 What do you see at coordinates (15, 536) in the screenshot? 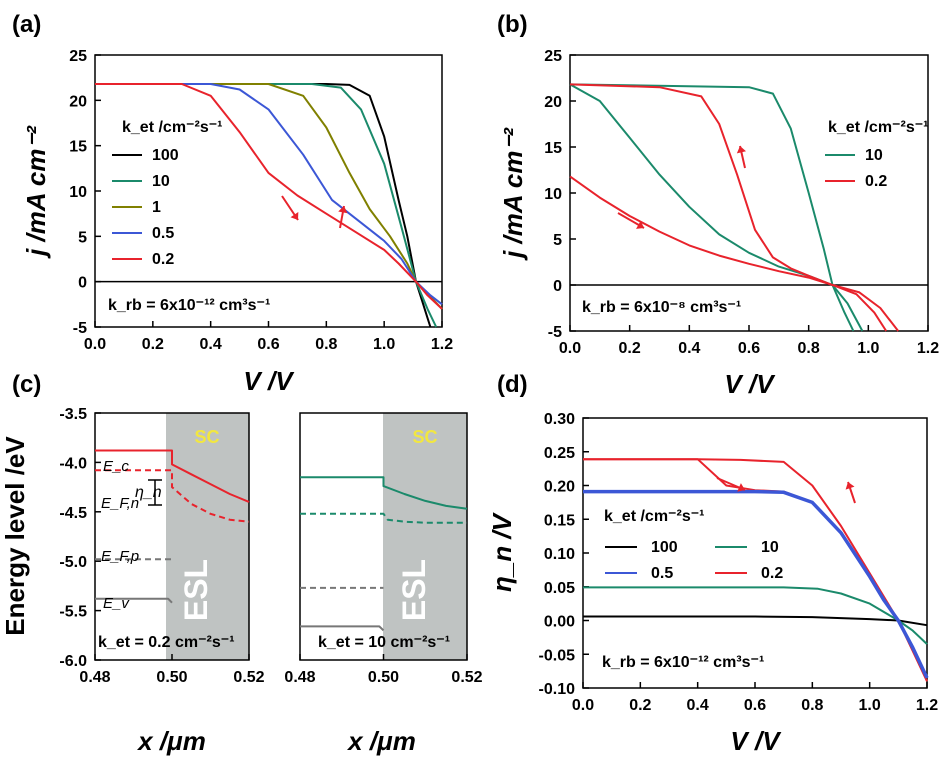
I see `panel-c-ylabel: Energy level /eV` at bounding box center [15, 536].